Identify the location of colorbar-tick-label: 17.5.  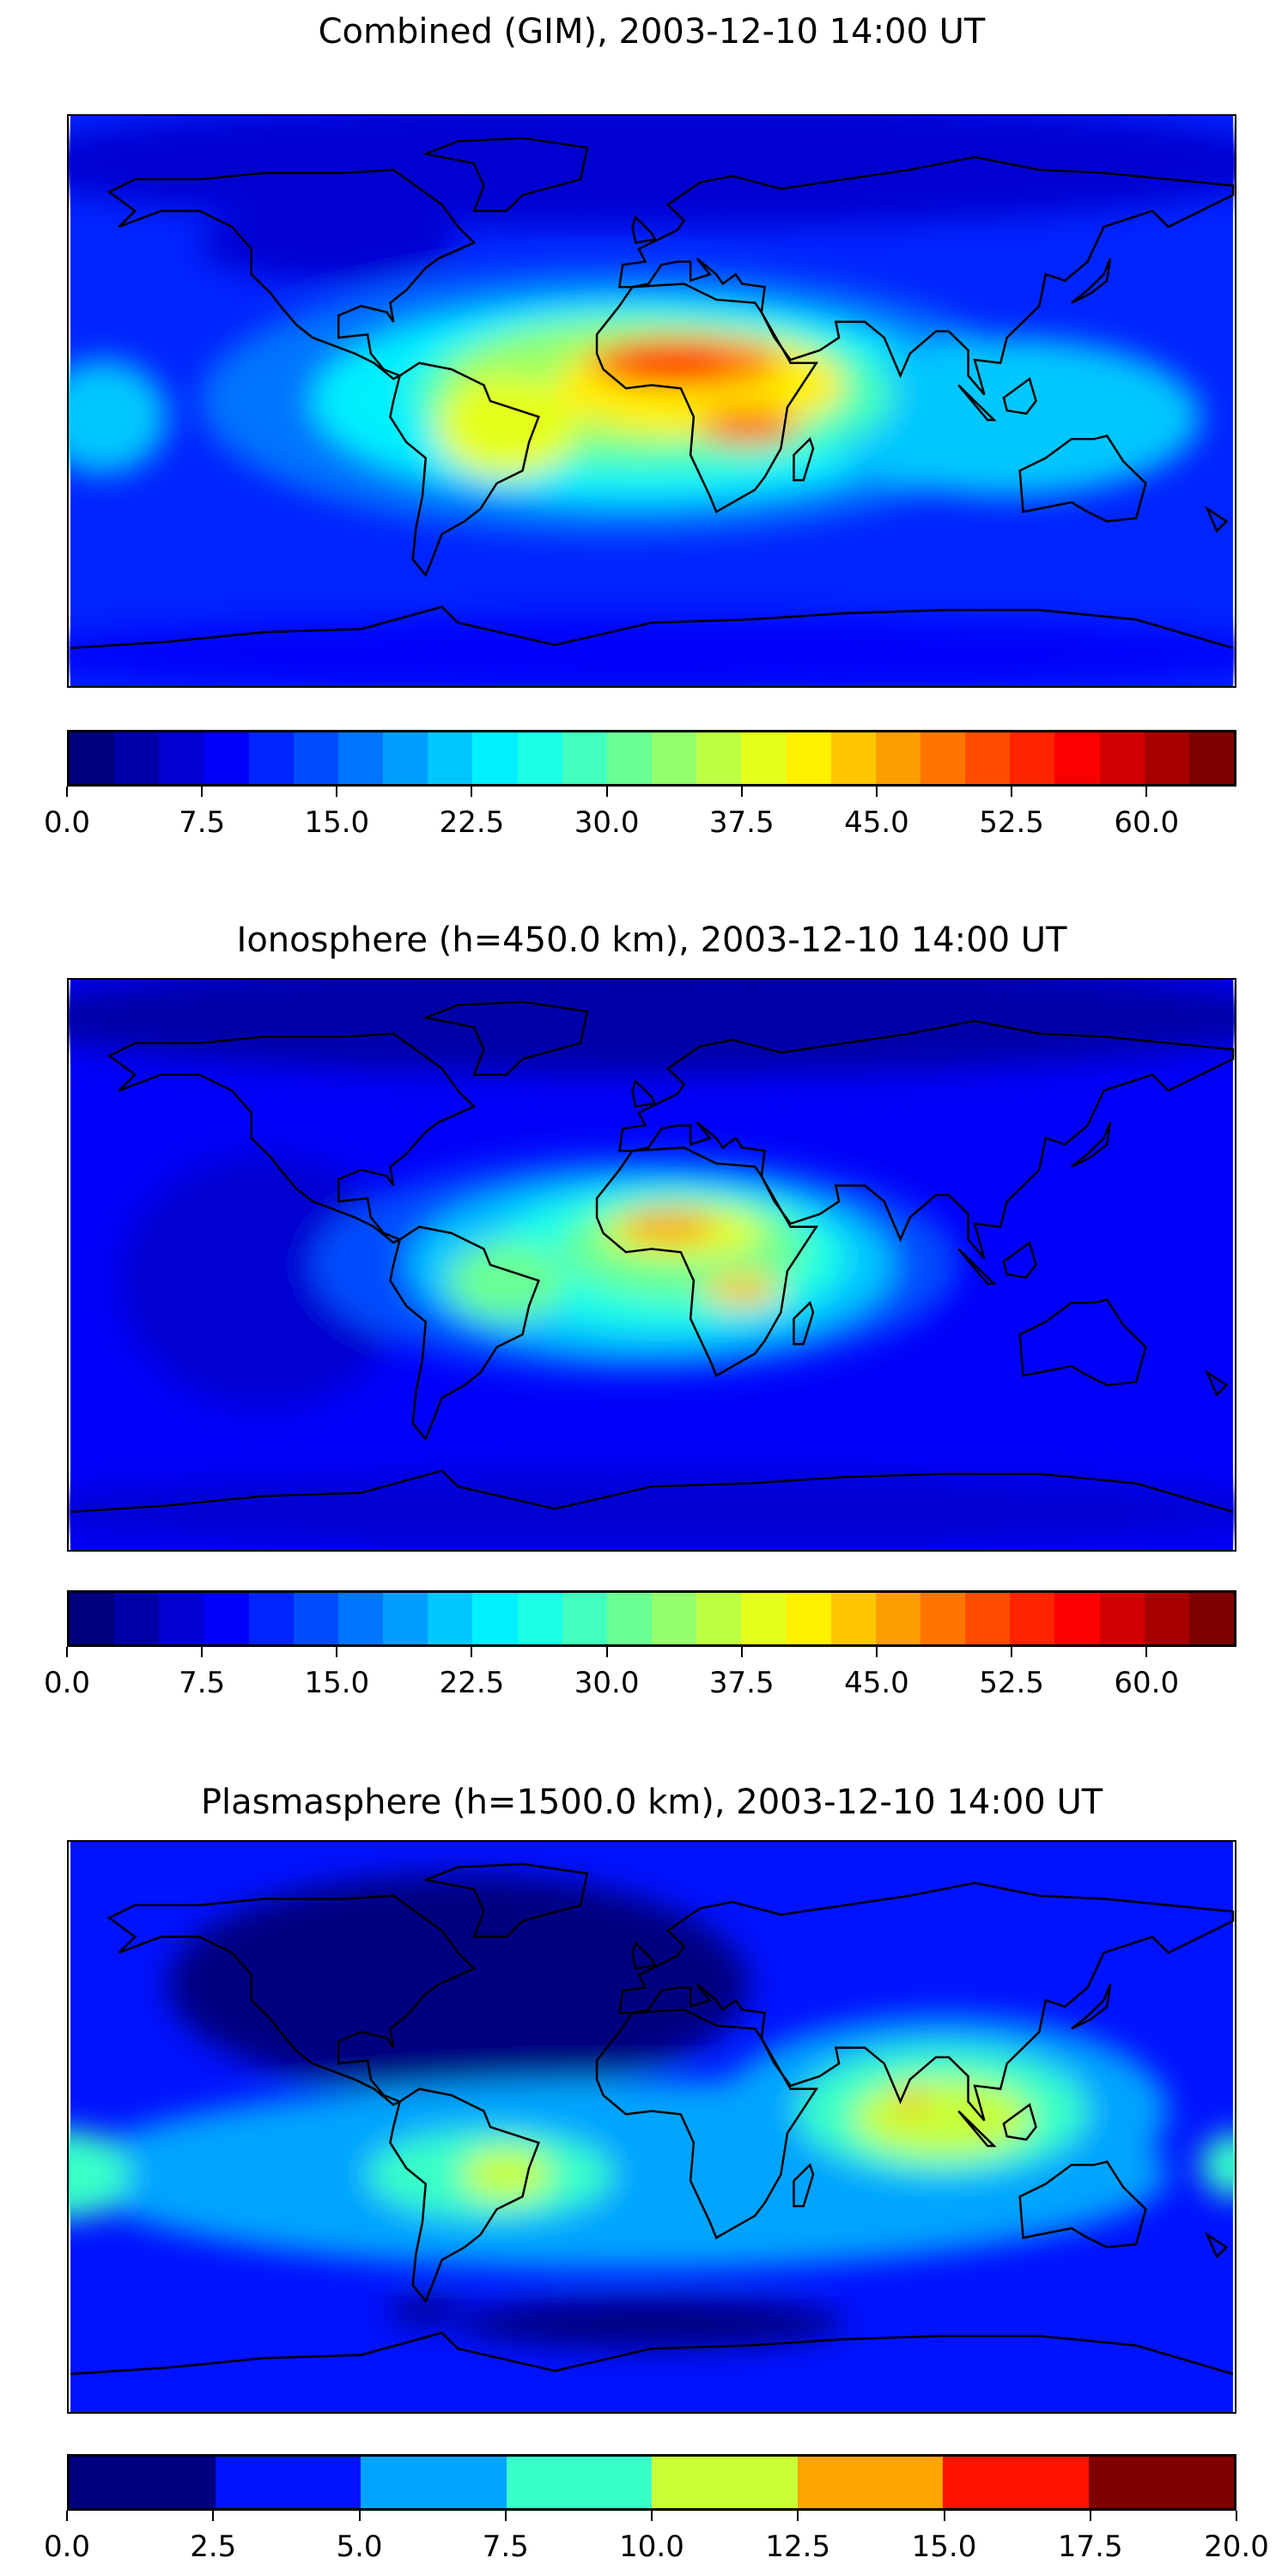
(1090, 2547).